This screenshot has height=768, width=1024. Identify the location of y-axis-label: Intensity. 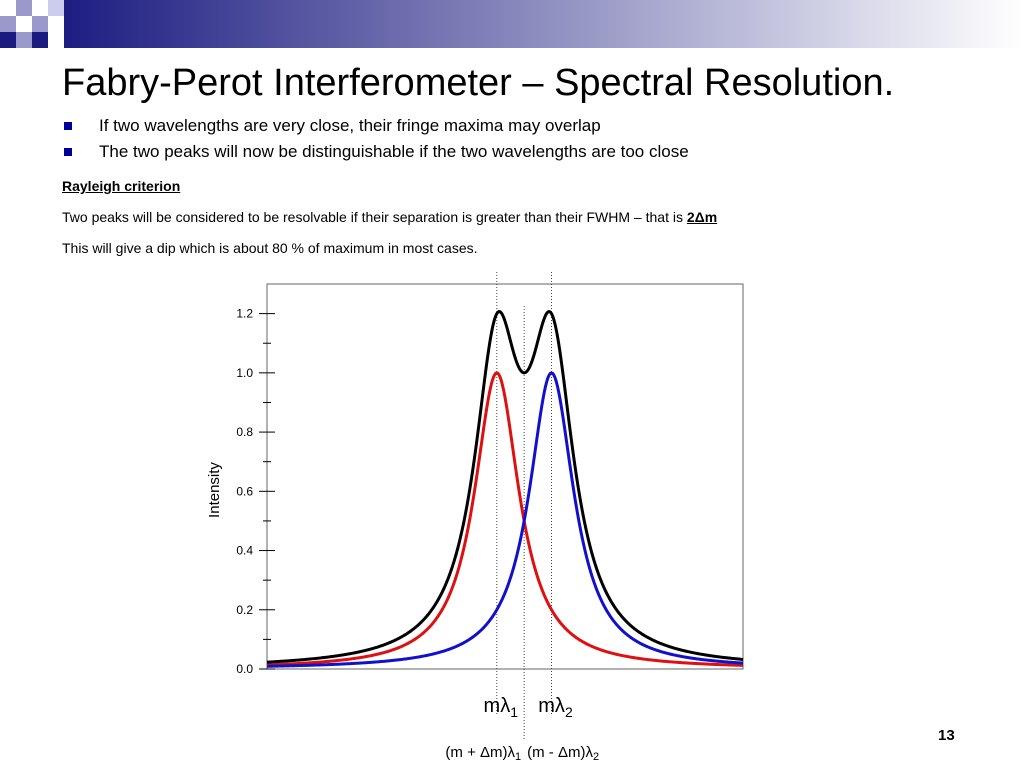
(214, 490).